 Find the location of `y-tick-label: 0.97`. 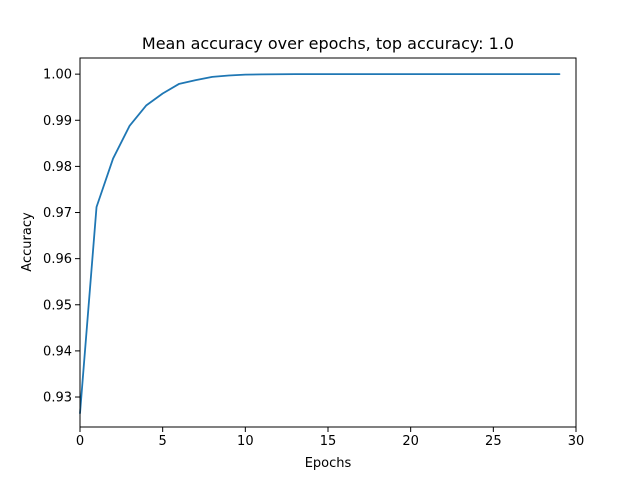

y-tick-label: 0.97 is located at coordinates (57, 213).